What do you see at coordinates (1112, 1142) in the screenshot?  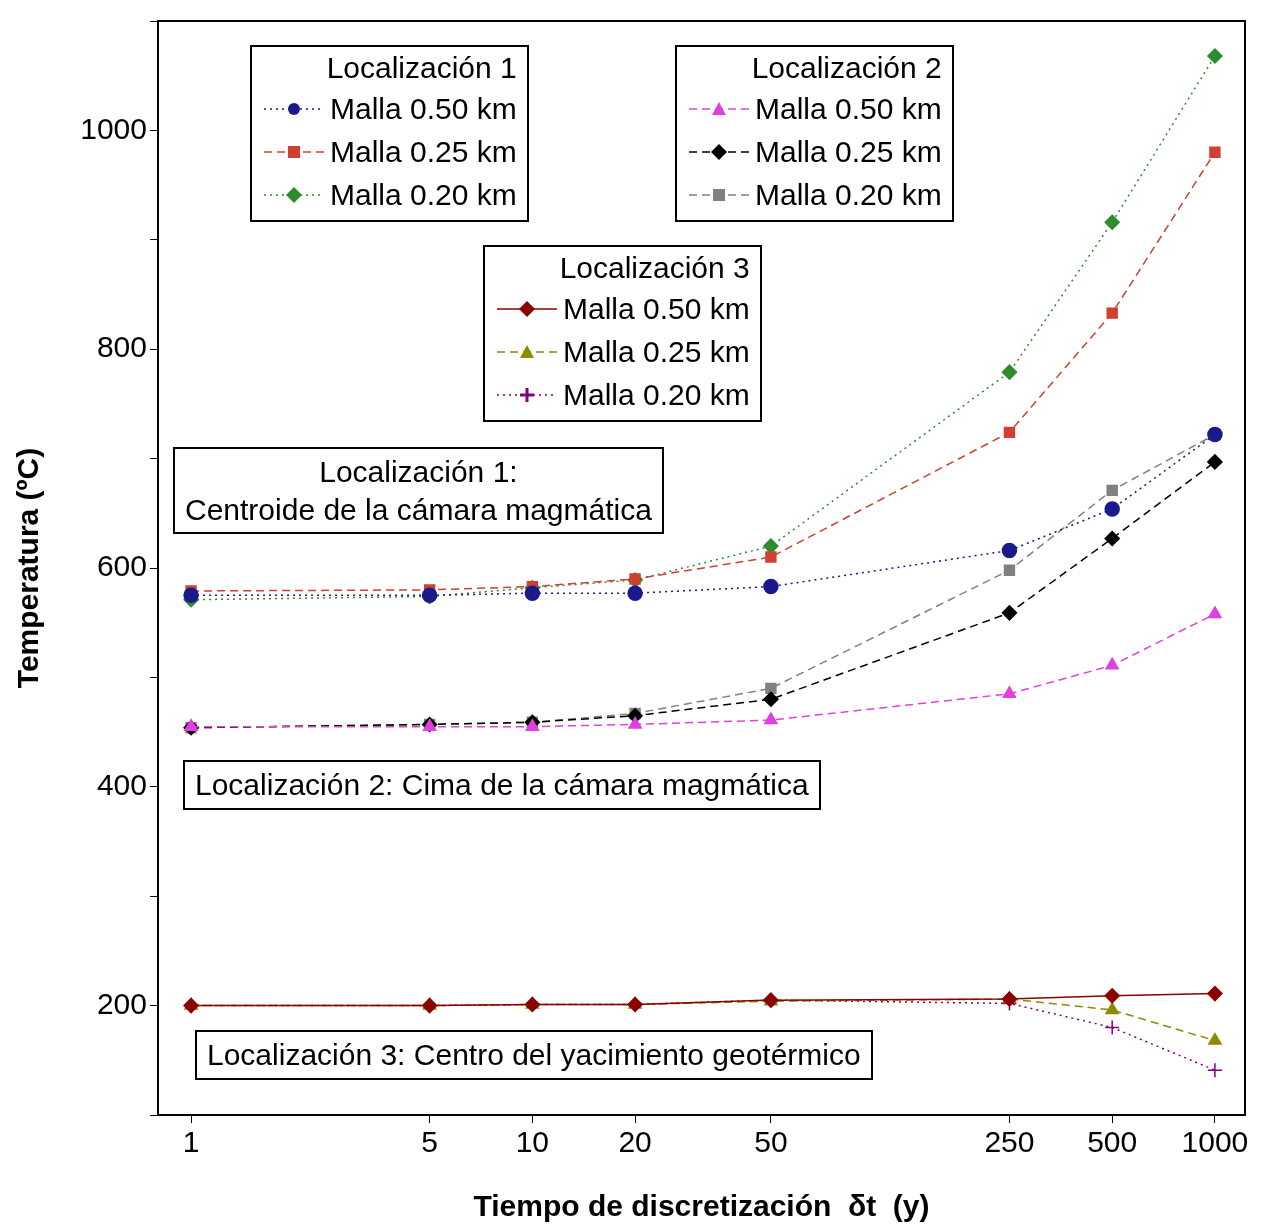 I see `x-tick-label: 500` at bounding box center [1112, 1142].